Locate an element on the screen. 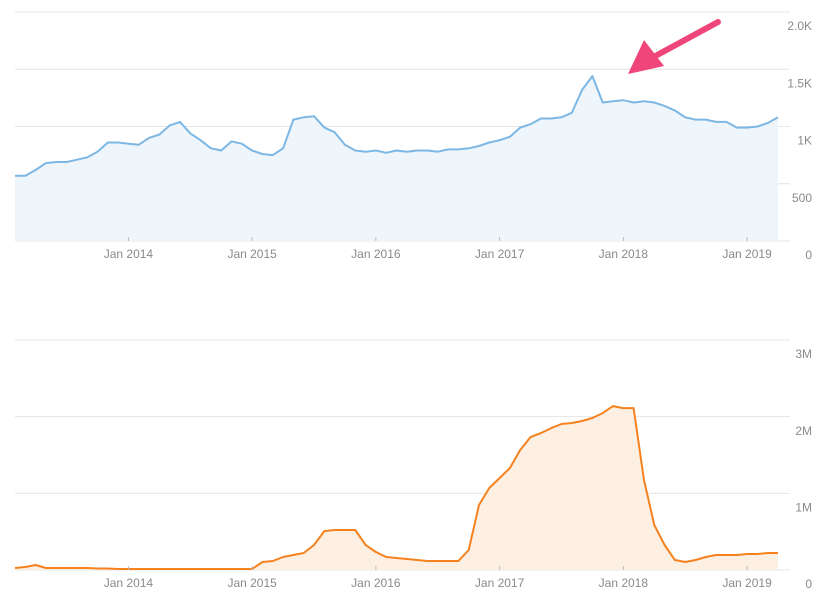 This screenshot has height=608, width=824. y-tick-label: 2.0K is located at coordinates (799, 26).